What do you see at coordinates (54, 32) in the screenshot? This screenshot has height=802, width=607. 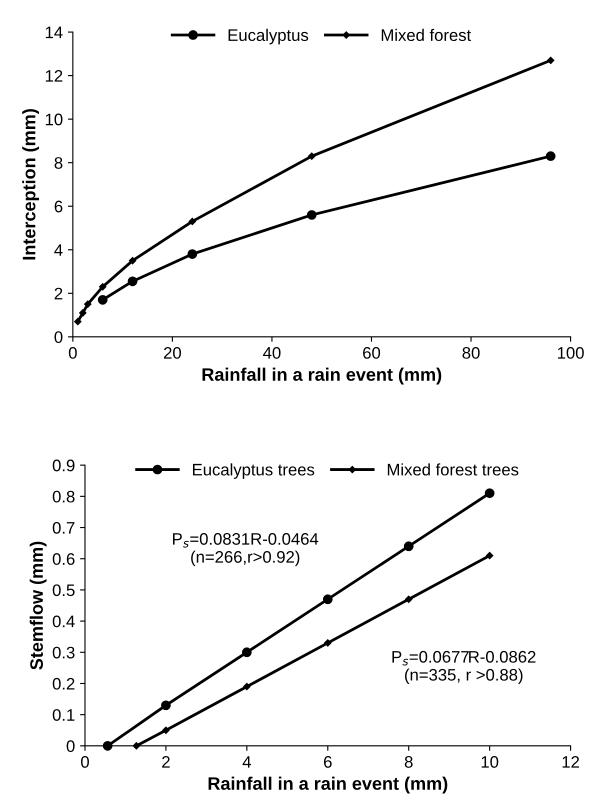 I see `y-tick-label: 14` at bounding box center [54, 32].